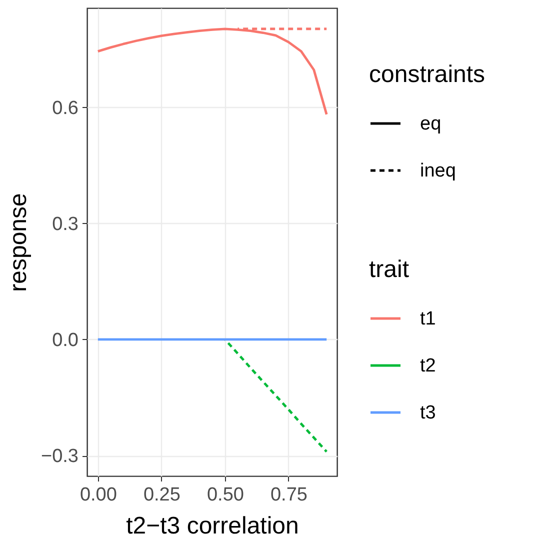 This screenshot has width=545, height=559. What do you see at coordinates (289, 495) in the screenshot?
I see `x-tick-label: 0.75` at bounding box center [289, 495].